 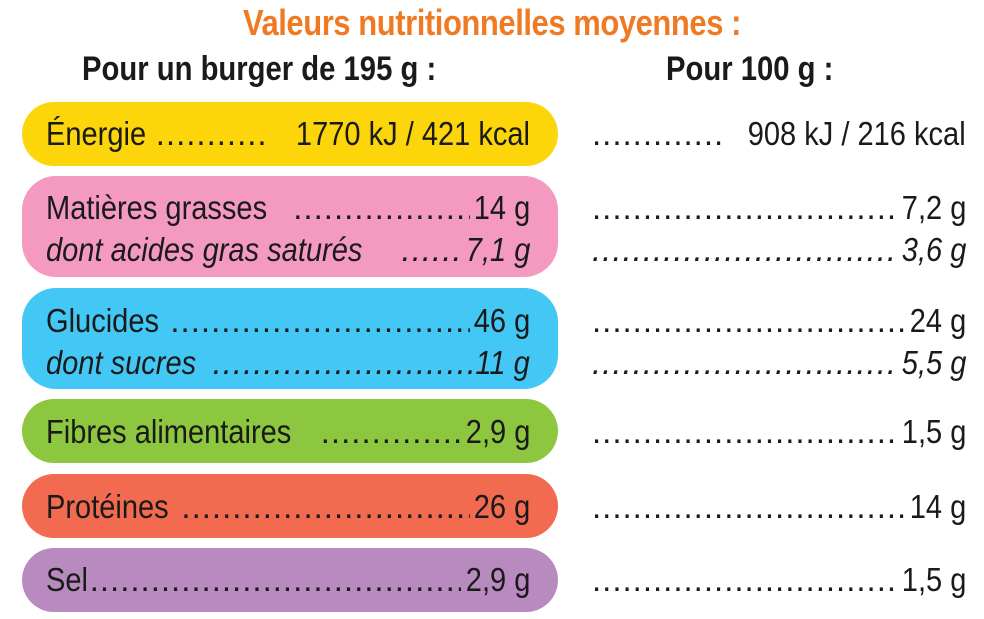 I want to click on saturated-fats-row-per100: 3,6 g, so click(x=781, y=249).